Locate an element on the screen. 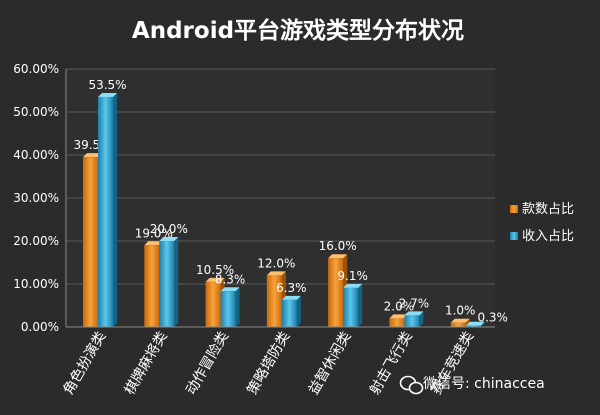  data-label: 12.0% is located at coordinates (276, 263).